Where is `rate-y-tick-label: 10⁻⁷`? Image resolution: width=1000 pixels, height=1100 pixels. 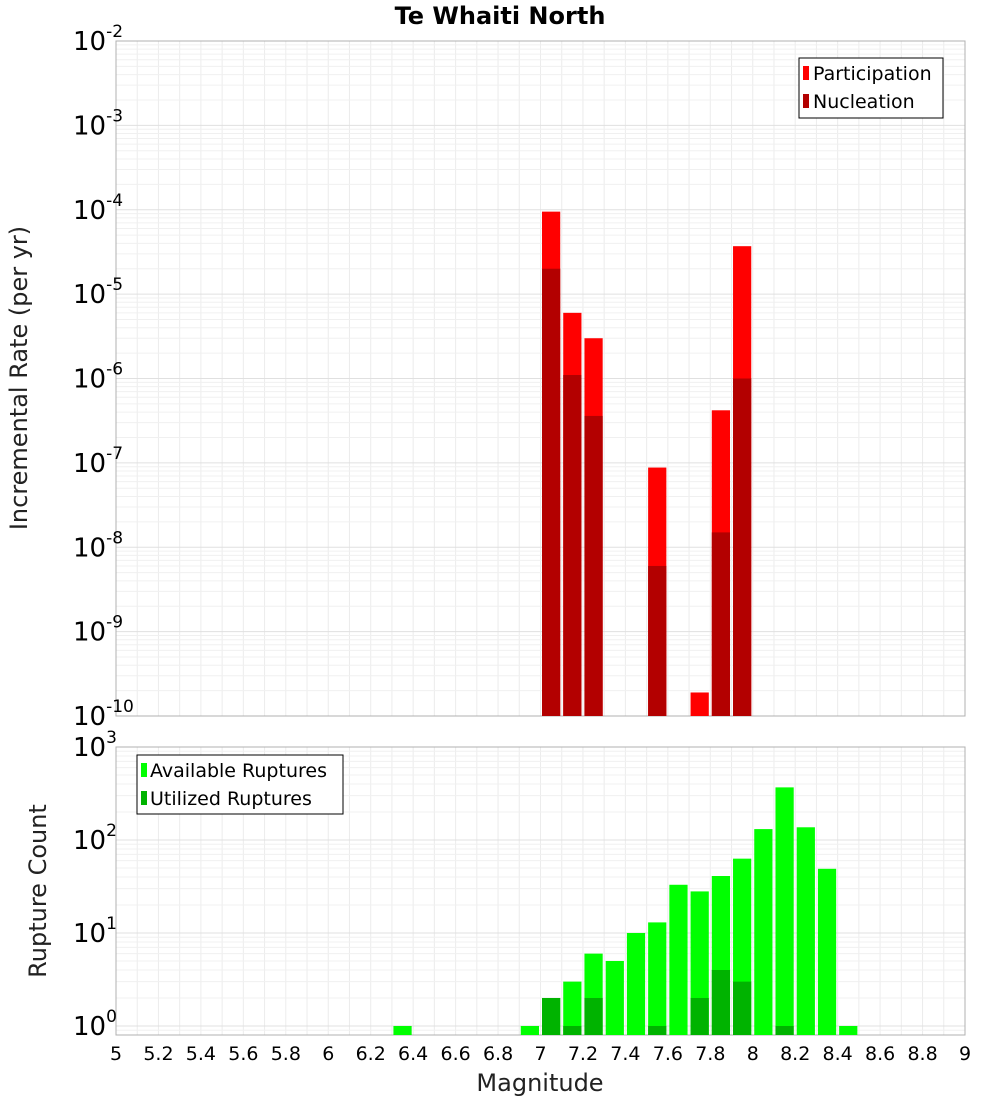
rate-y-tick-label: 10⁻⁷ is located at coordinates (98, 461).